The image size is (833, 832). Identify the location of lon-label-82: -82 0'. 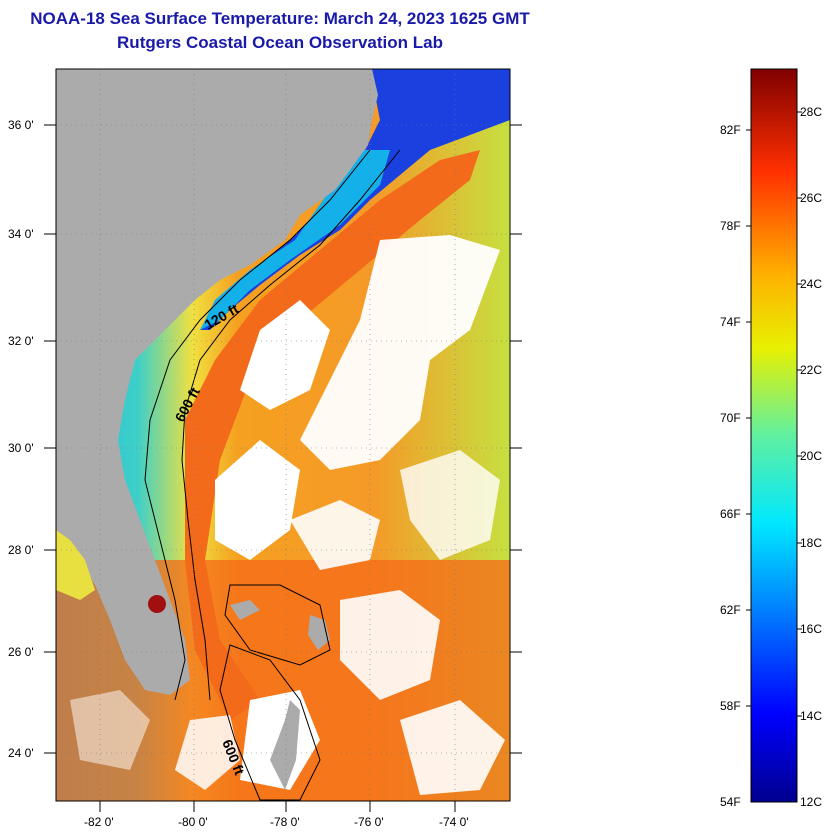
(99, 822).